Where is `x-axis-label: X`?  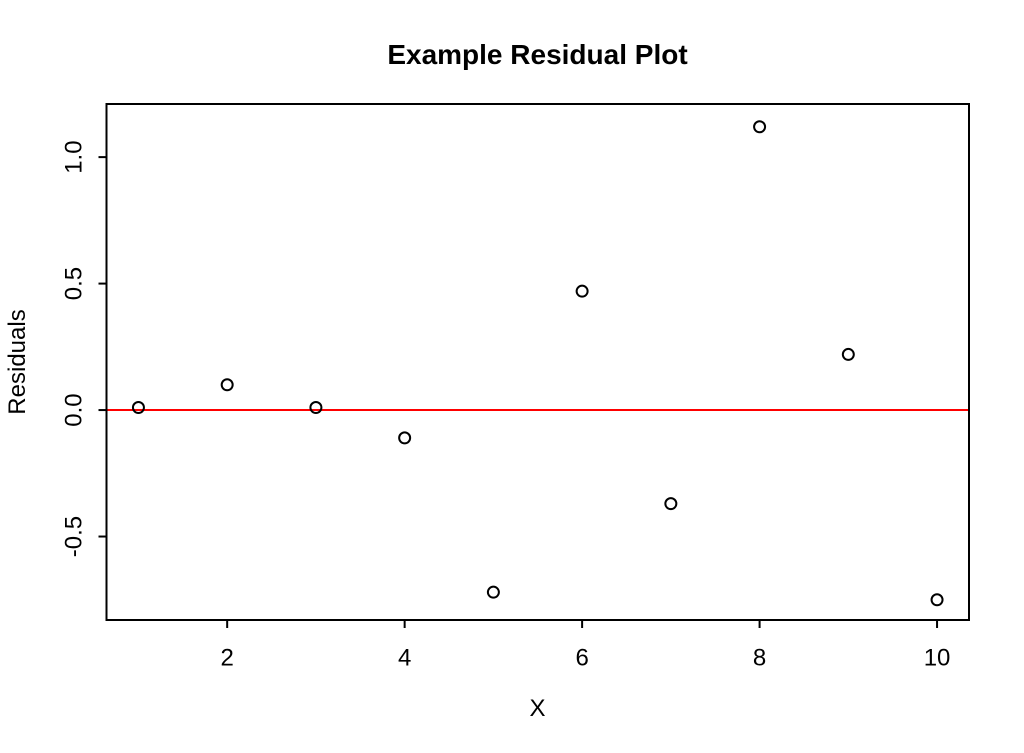
x-axis-label: X is located at coordinates (537, 708).